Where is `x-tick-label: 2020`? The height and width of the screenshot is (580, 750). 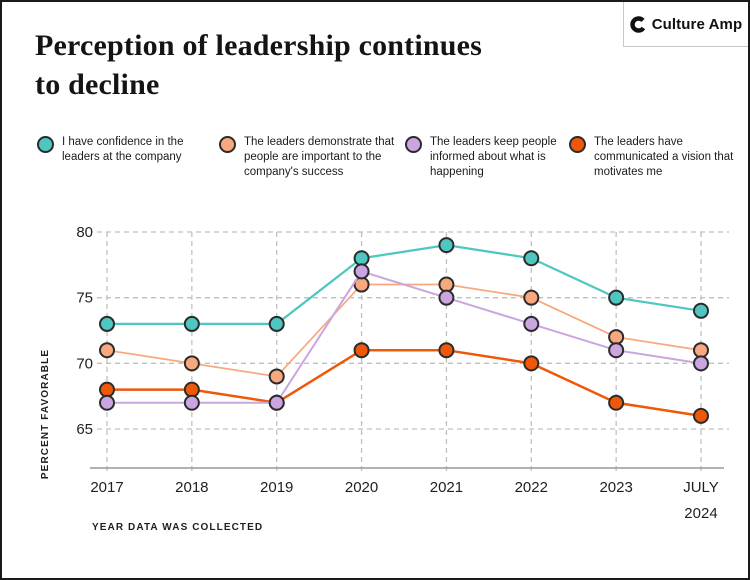 x-tick-label: 2020 is located at coordinates (361, 487).